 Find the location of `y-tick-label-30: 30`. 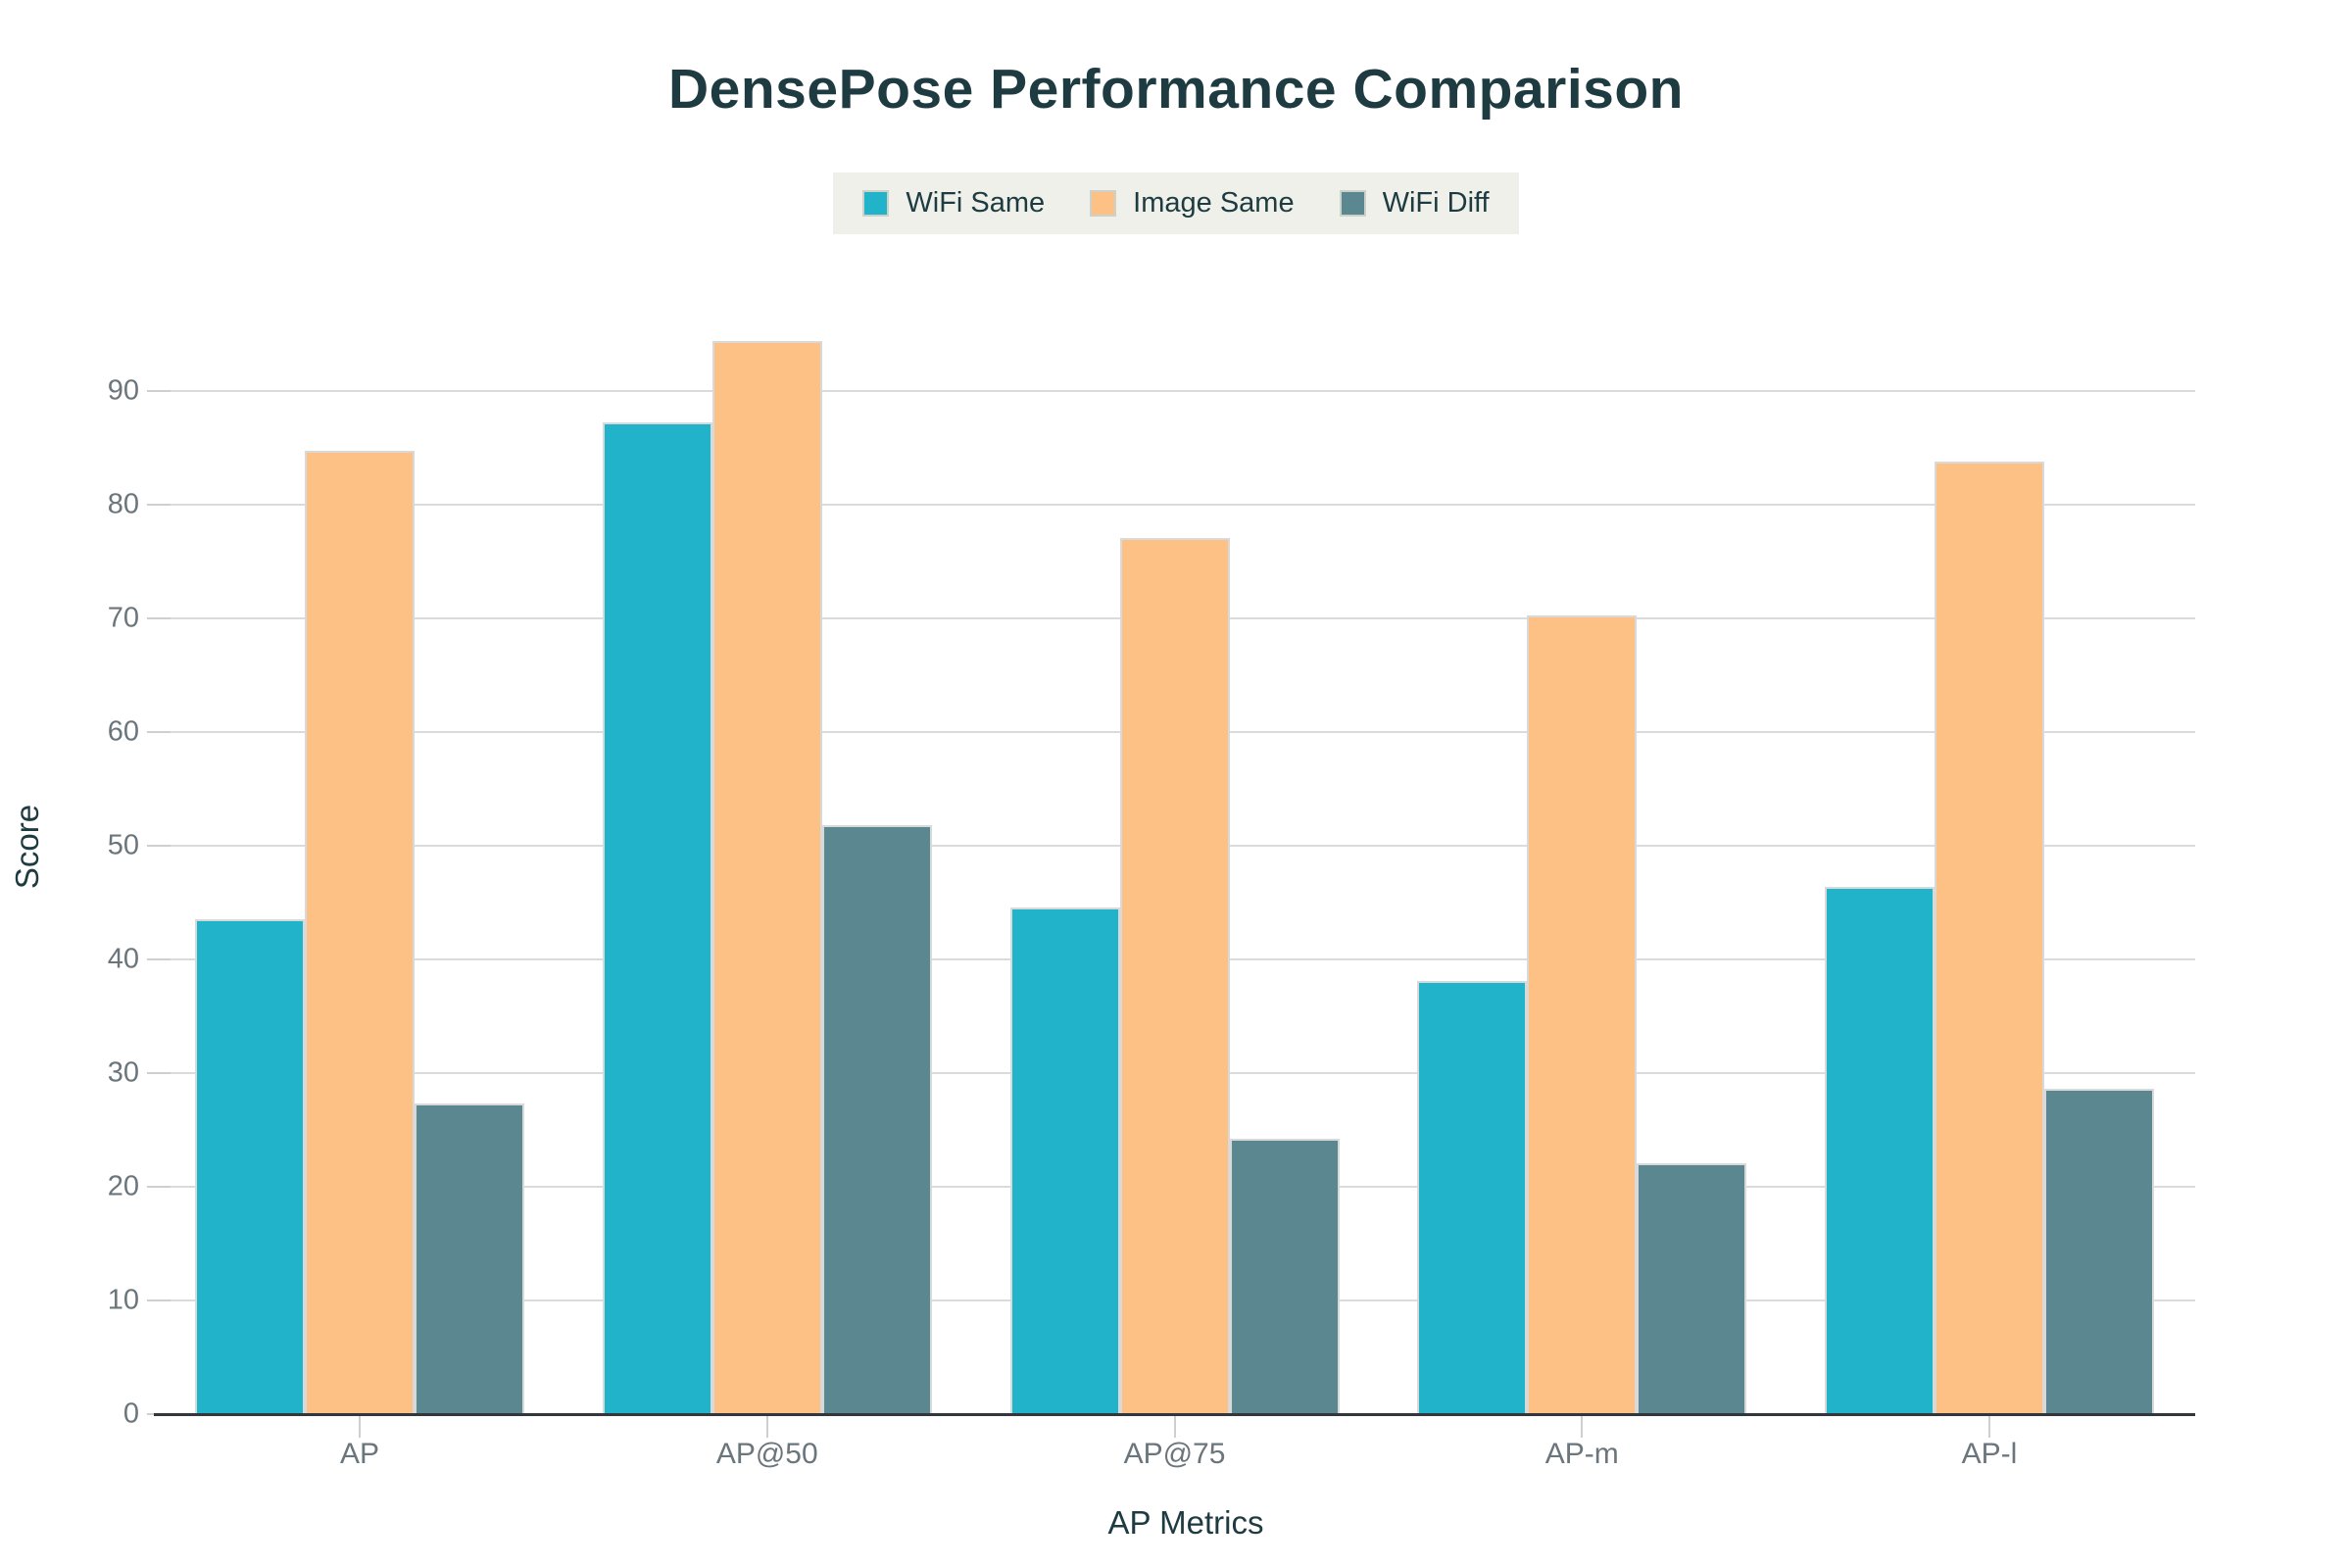

y-tick-label-30: 30 is located at coordinates (123, 1072).